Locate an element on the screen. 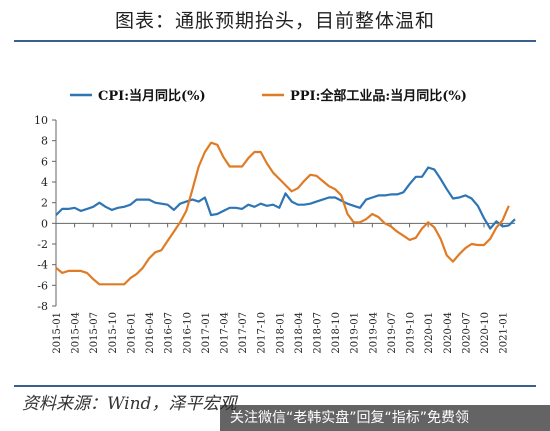  x-tick-label: 2019-07 is located at coordinates (392, 333).